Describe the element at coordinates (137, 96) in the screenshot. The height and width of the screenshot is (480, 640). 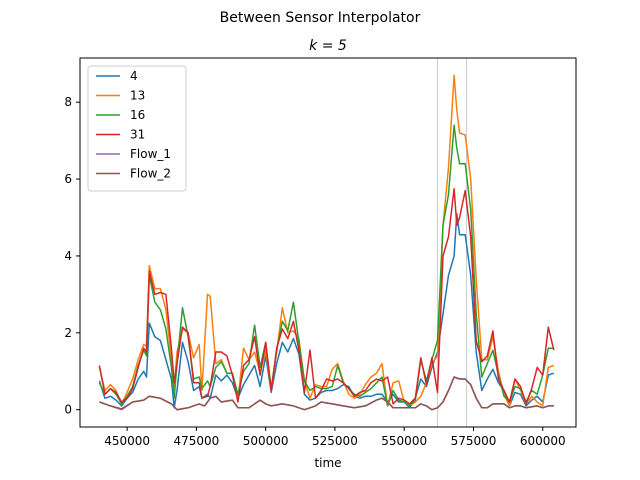
I see `legend-label: 13` at that location.